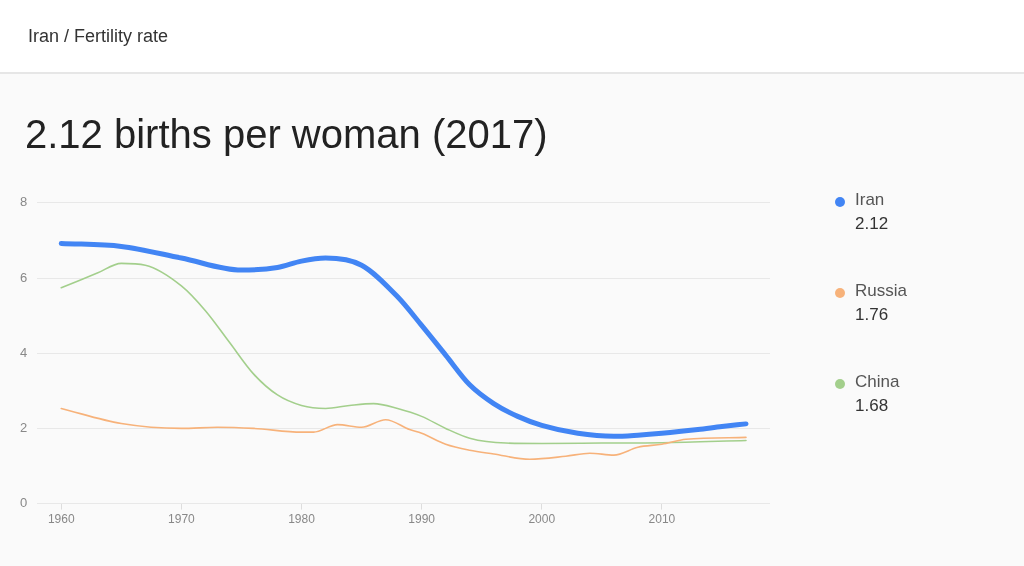 The height and width of the screenshot is (566, 1024). I want to click on legend-label: Iran, so click(870, 200).